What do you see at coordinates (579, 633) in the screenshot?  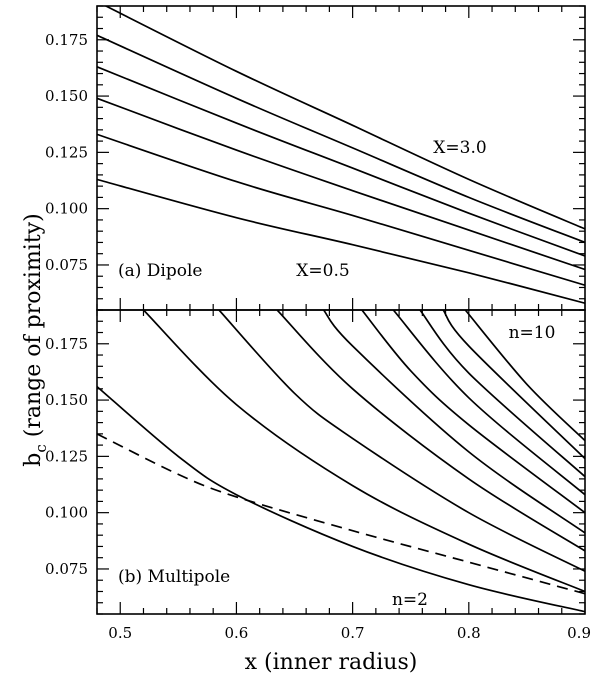 I see `x-tick-label: 0.9` at bounding box center [579, 633].